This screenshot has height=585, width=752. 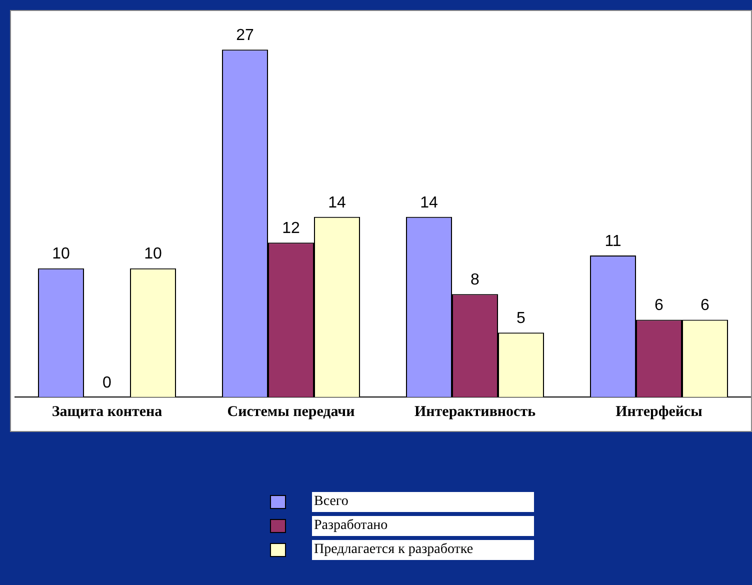 I want to click on x-tick-label: Интерфейсы, so click(x=659, y=412).